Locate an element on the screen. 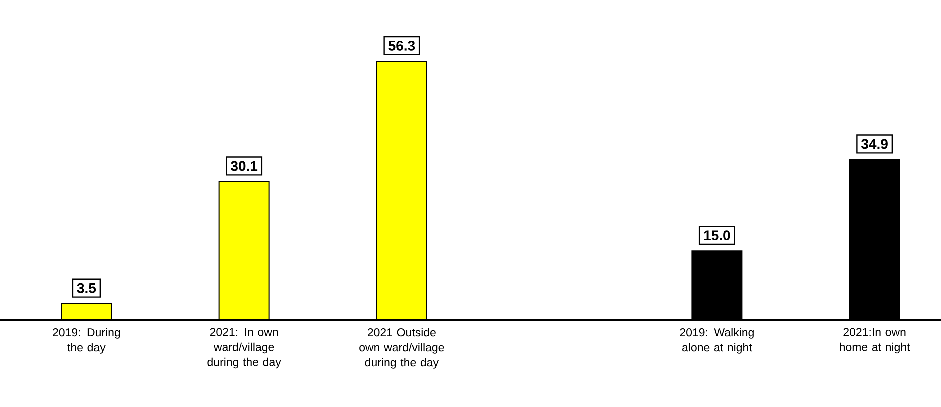 The image size is (941, 407). data-label: 15.0 is located at coordinates (717, 235).